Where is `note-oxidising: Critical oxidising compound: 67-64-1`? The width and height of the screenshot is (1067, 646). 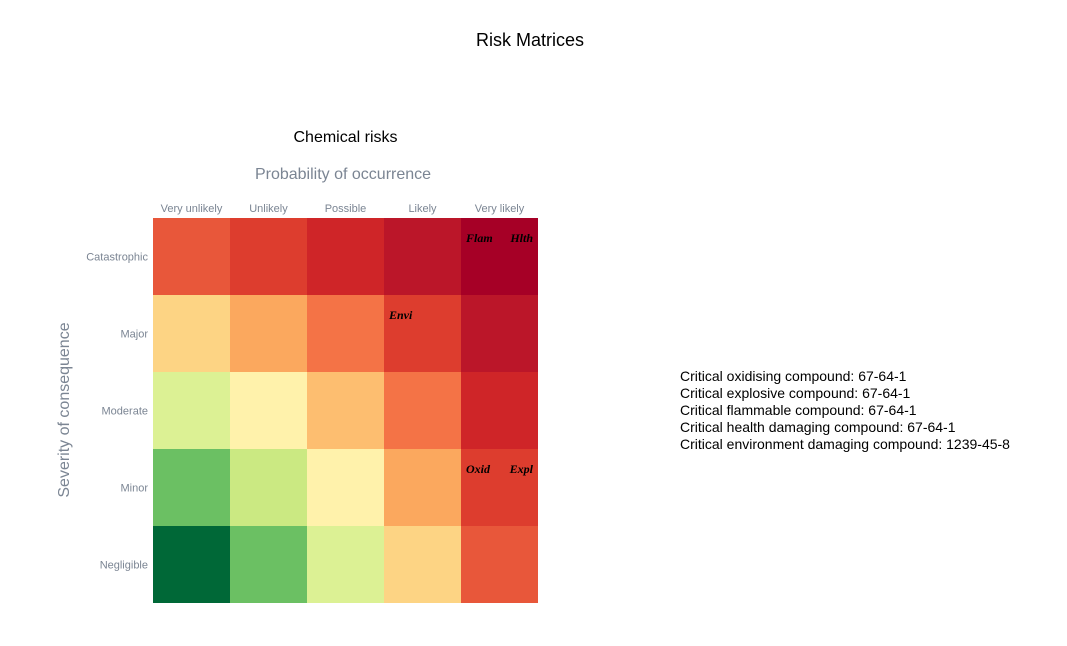 note-oxidising: Critical oxidising compound: 67-64-1 is located at coordinates (793, 376).